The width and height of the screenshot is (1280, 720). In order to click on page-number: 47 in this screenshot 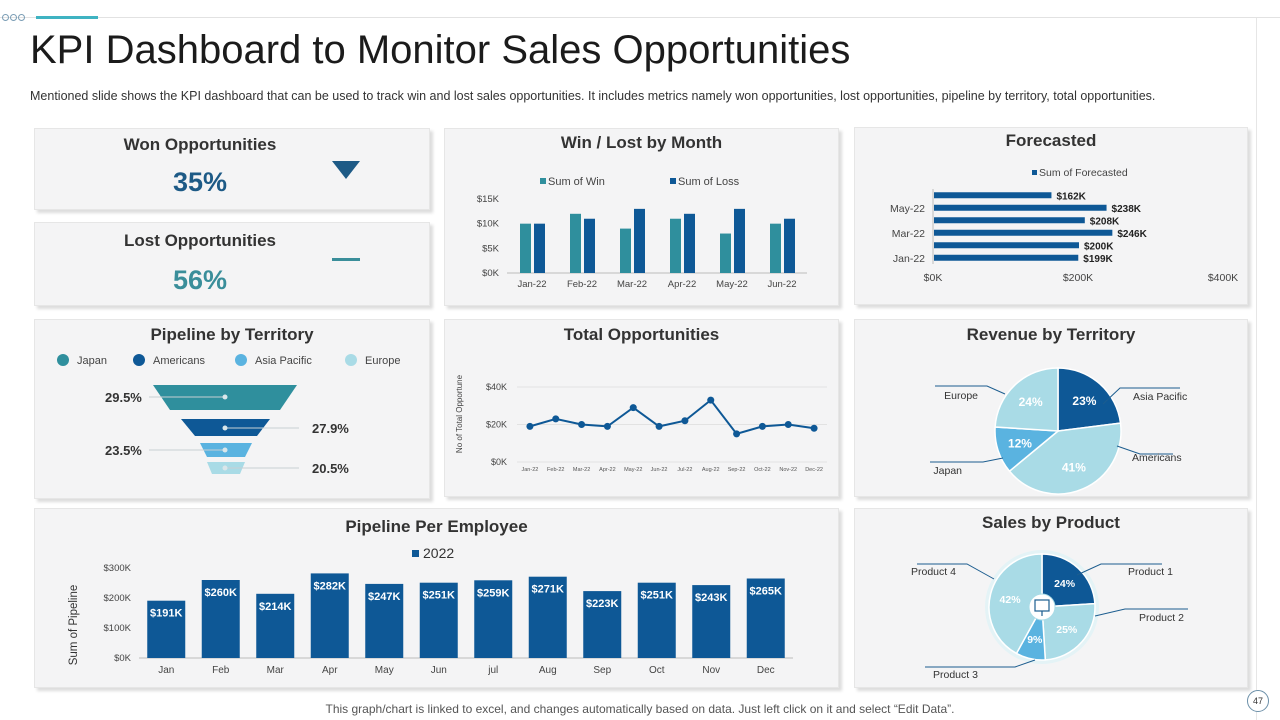, I will do `click(1258, 701)`.